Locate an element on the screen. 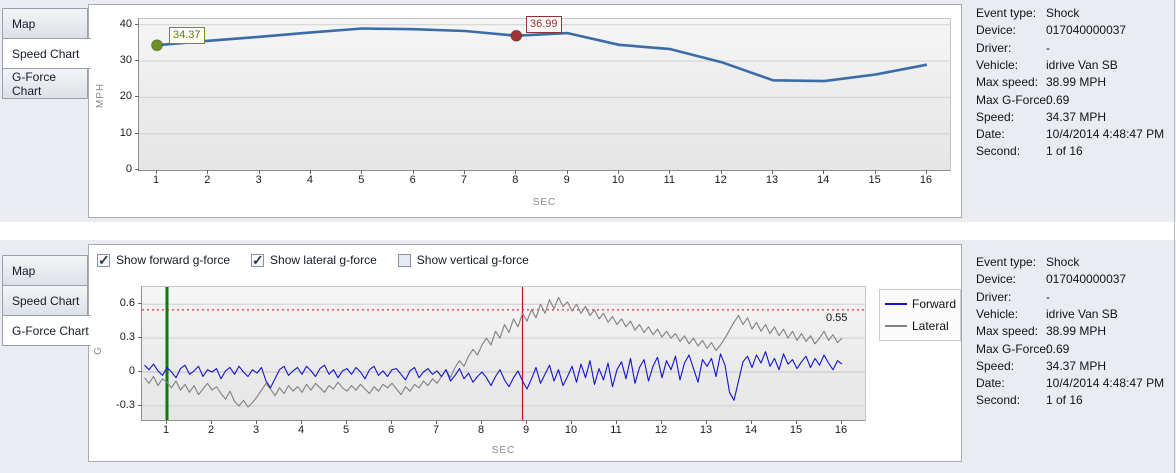 Image resolution: width=1176 pixels, height=473 pixels. threshold-value-label: 0.55 is located at coordinates (837, 317).